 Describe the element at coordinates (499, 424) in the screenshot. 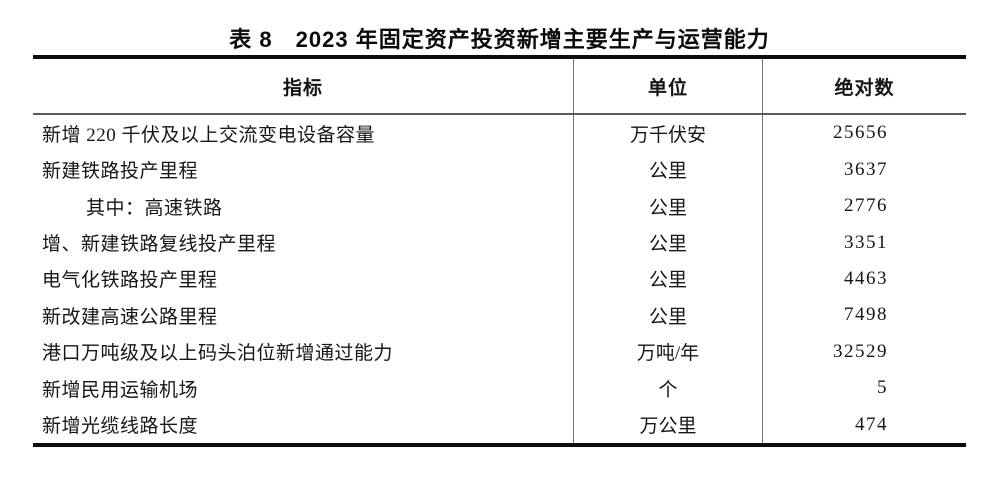

I see `table-row: 新增光缆线路长度 万公里 474` at that location.